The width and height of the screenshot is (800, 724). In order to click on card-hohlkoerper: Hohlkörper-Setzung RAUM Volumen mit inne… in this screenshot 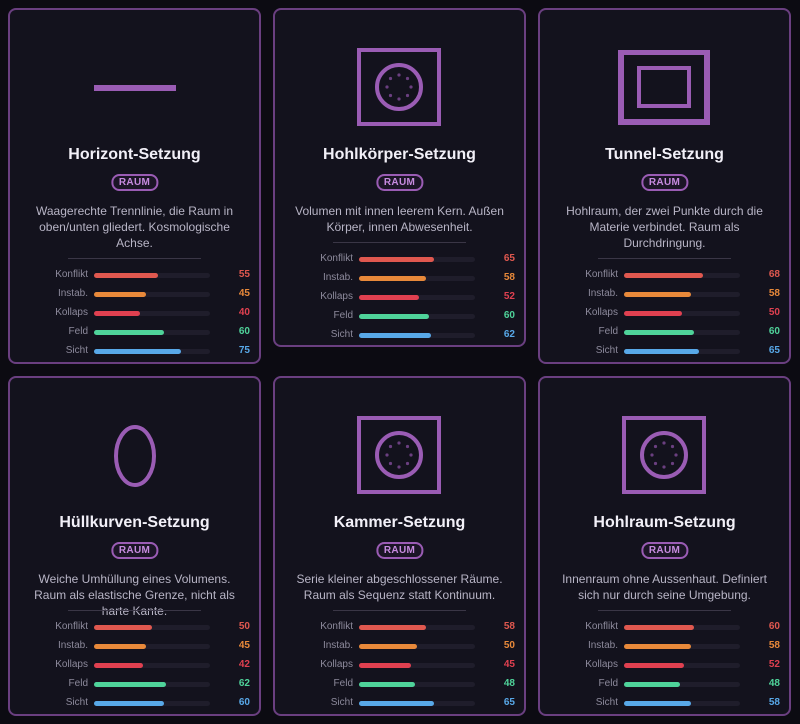, I will do `click(399, 177)`.